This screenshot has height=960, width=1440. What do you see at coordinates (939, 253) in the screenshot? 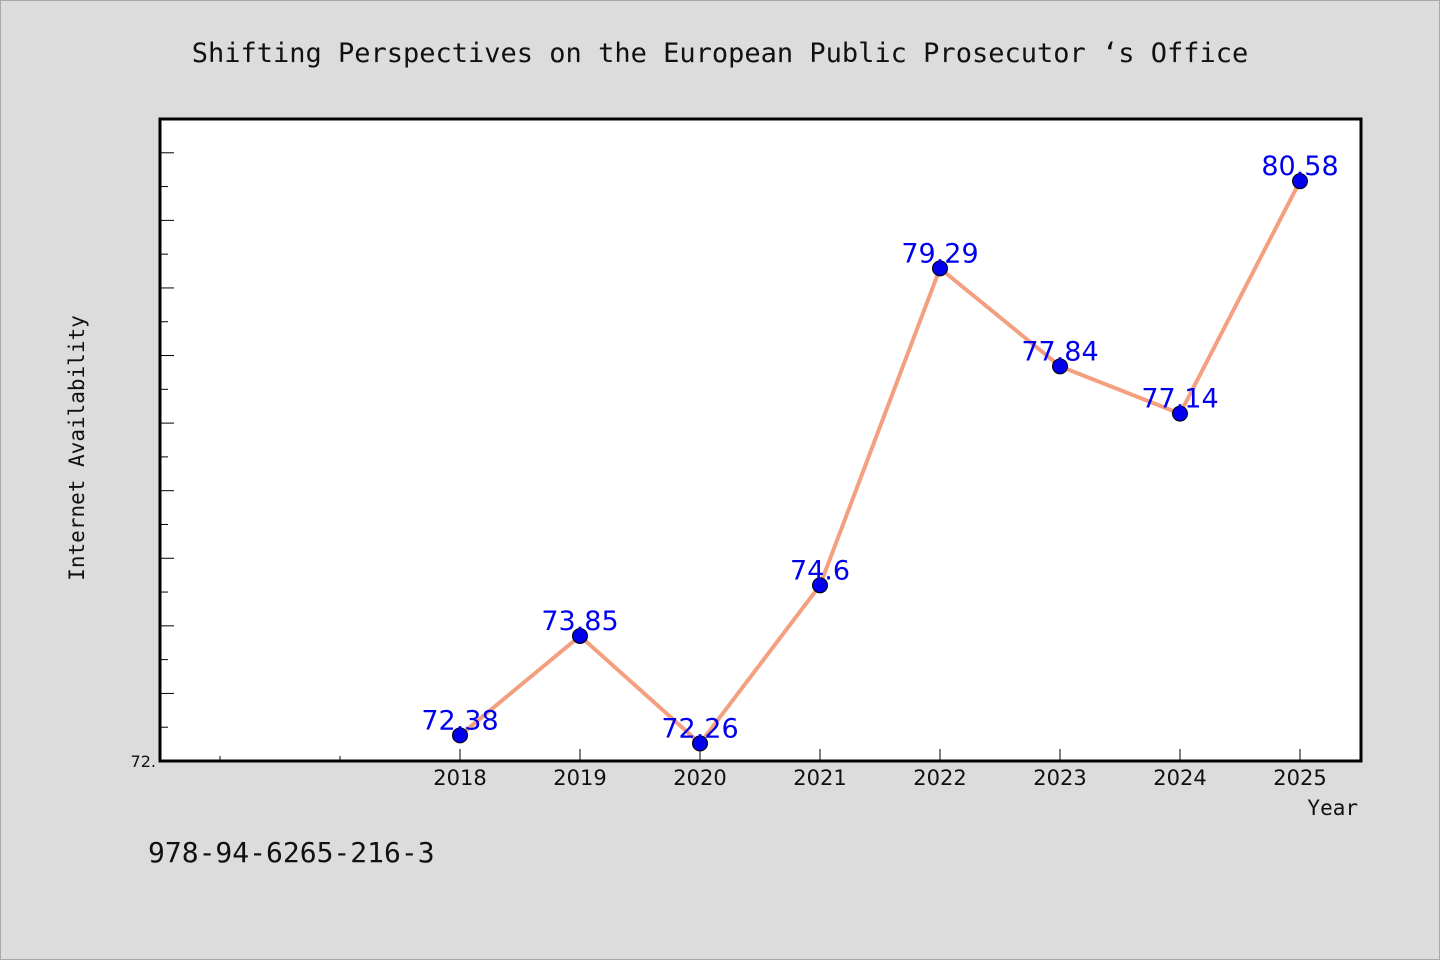
I see `data-label: 79.29` at bounding box center [939, 253].